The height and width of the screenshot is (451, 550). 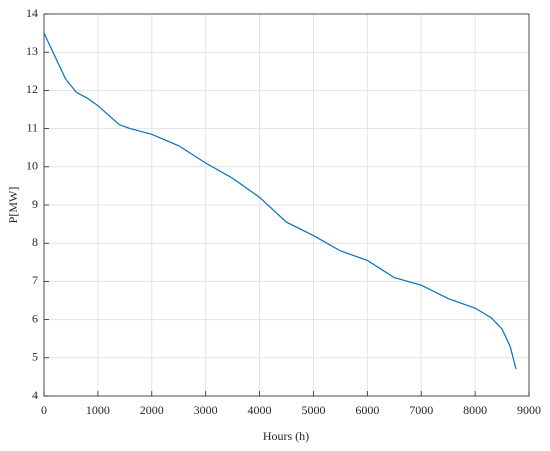 I want to click on y-axis-label: P[MW], so click(x=13, y=205).